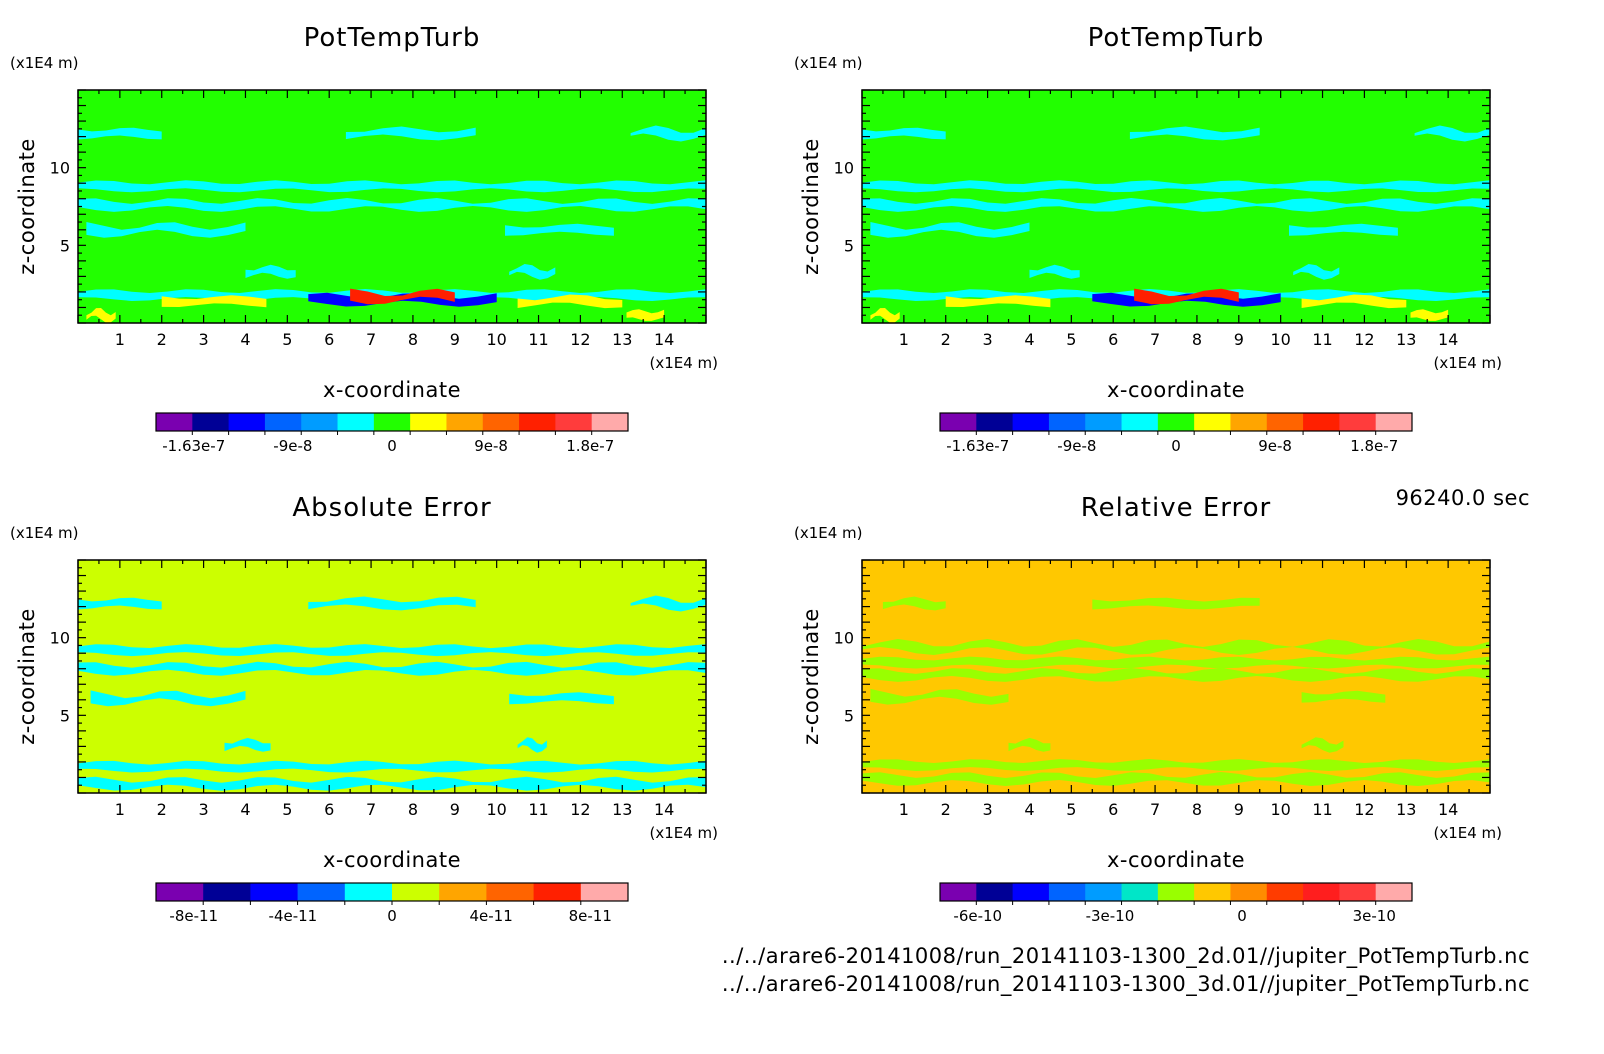 The height and width of the screenshot is (1054, 1604). I want to click on colorbar-label: 8e-11, so click(590, 916).